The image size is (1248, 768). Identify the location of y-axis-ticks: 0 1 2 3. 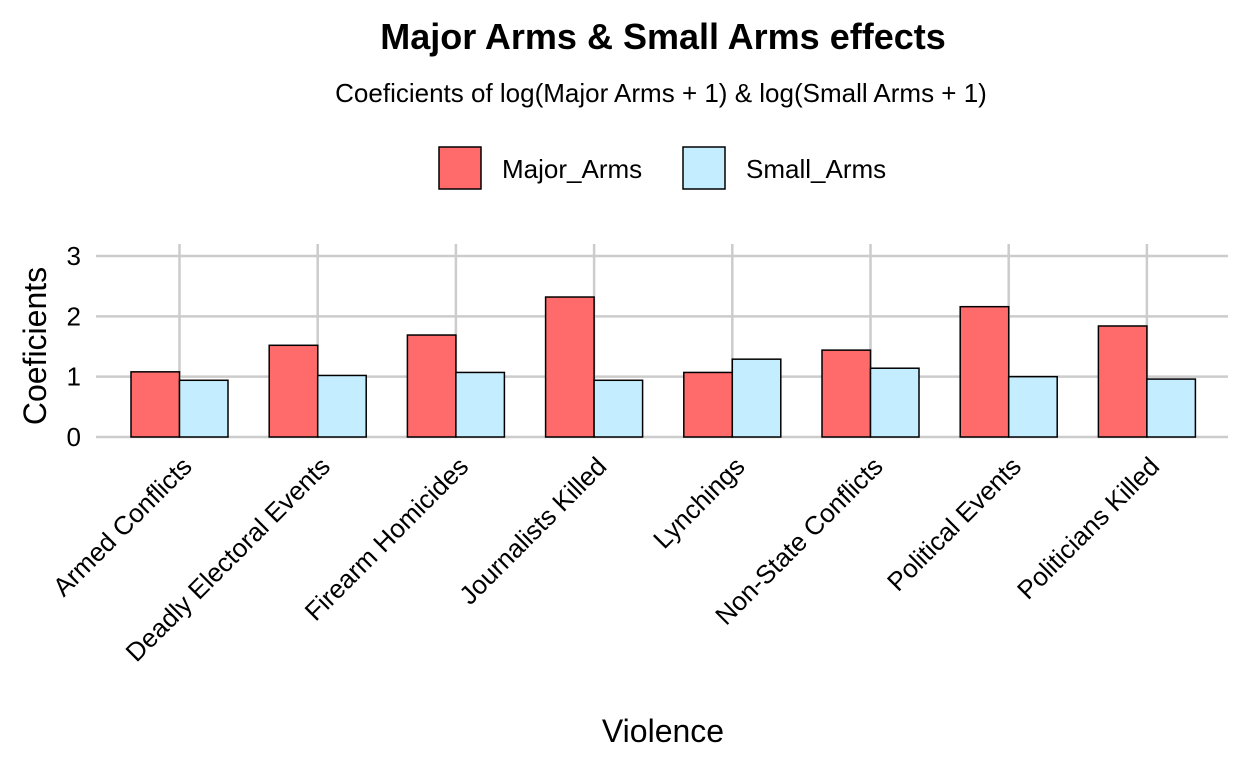
(74, 346).